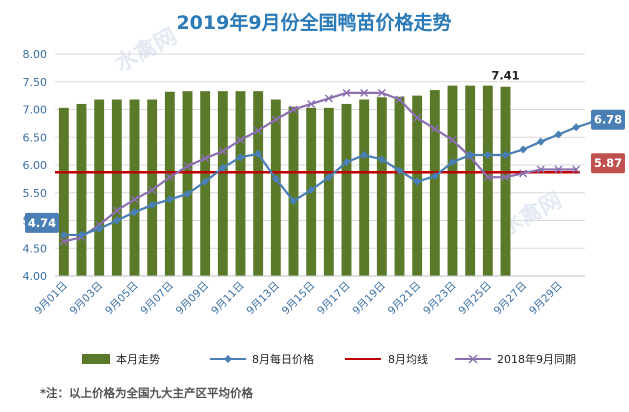 This screenshot has width=629, height=412. I want to click on start-label-bg, so click(42, 222).